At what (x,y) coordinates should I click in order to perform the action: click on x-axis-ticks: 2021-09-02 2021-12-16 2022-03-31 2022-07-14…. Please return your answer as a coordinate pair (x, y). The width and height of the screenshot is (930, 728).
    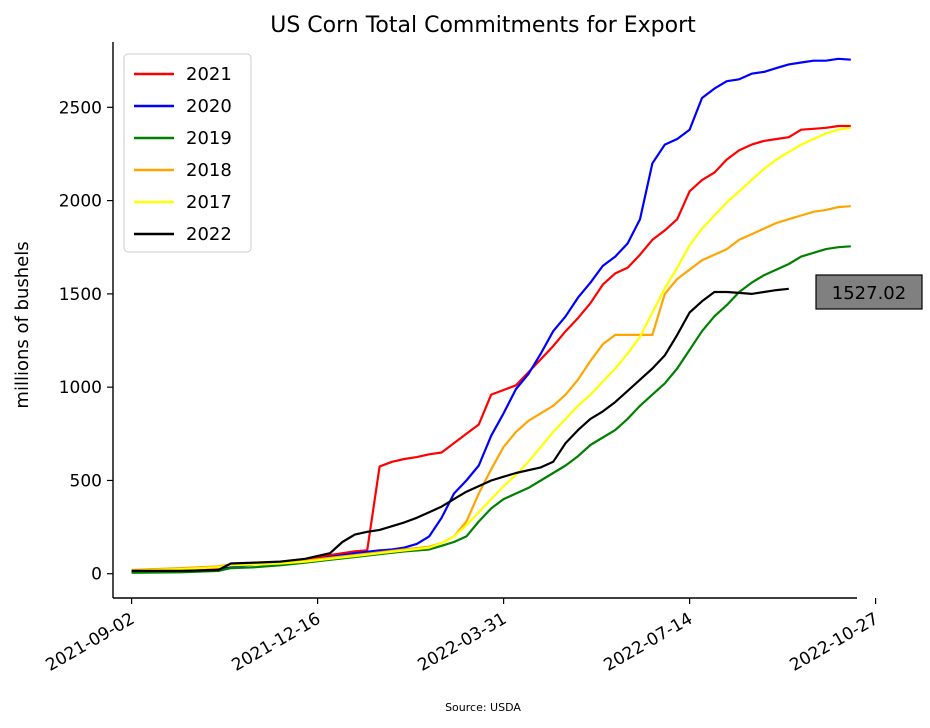
    Looking at the image, I should click on (463, 637).